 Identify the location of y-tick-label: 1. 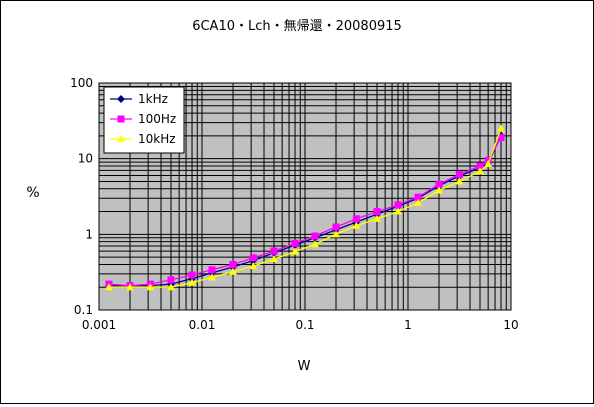
(89, 234).